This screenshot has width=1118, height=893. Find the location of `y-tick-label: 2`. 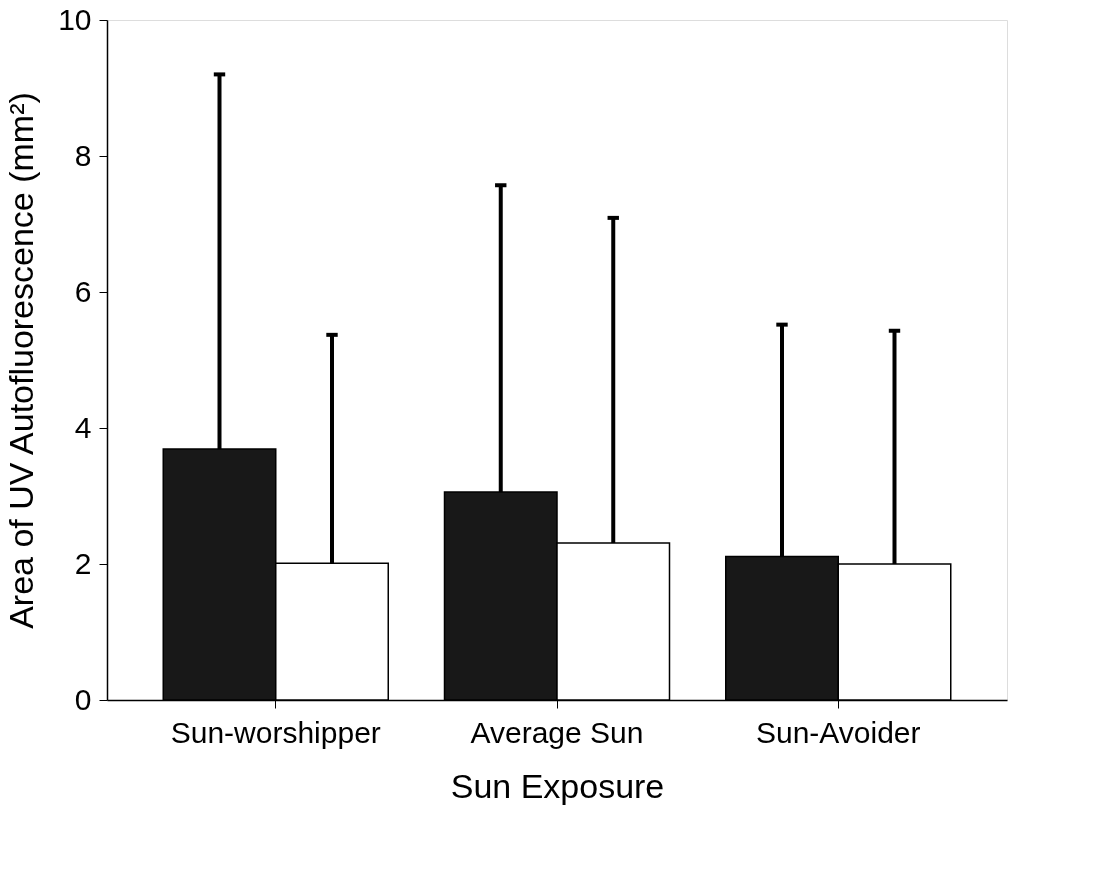

y-tick-label: 2 is located at coordinates (83, 563).